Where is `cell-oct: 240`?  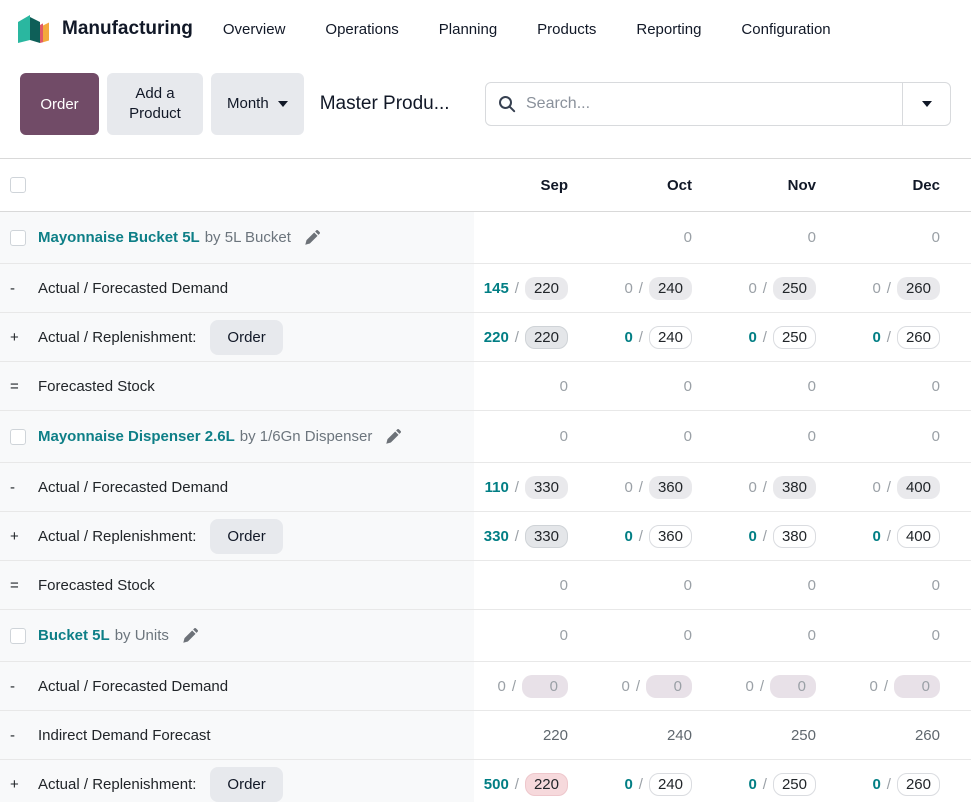
cell-oct: 240 is located at coordinates (660, 735).